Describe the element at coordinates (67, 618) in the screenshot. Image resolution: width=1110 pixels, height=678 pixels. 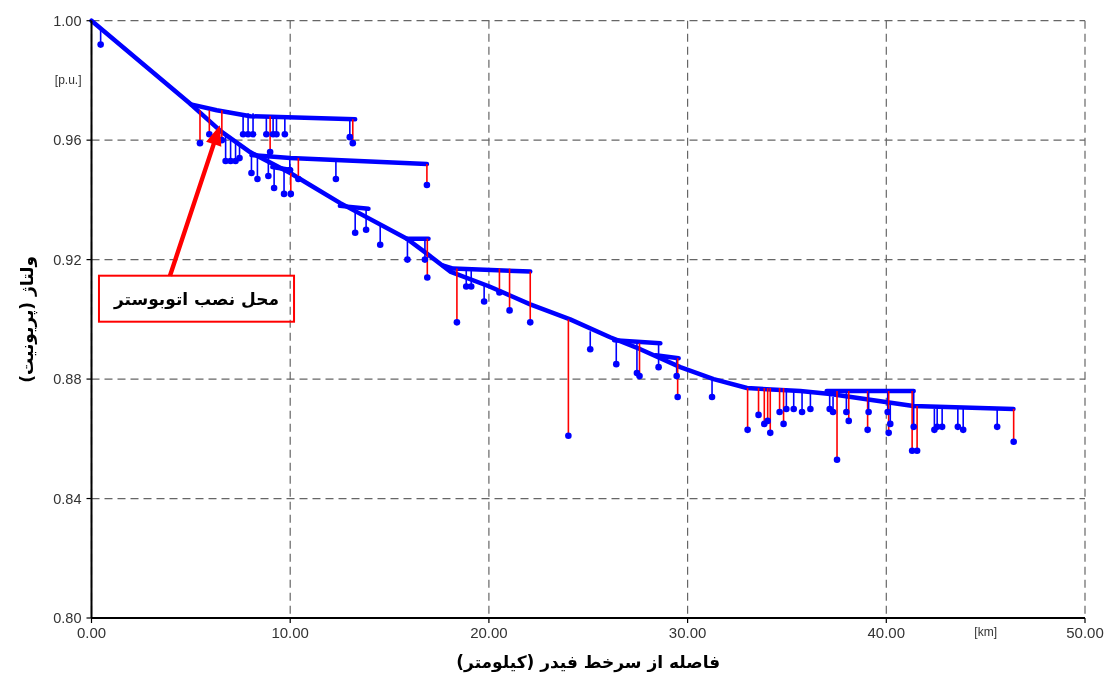
I see `y-tick-label: 0.80` at that location.